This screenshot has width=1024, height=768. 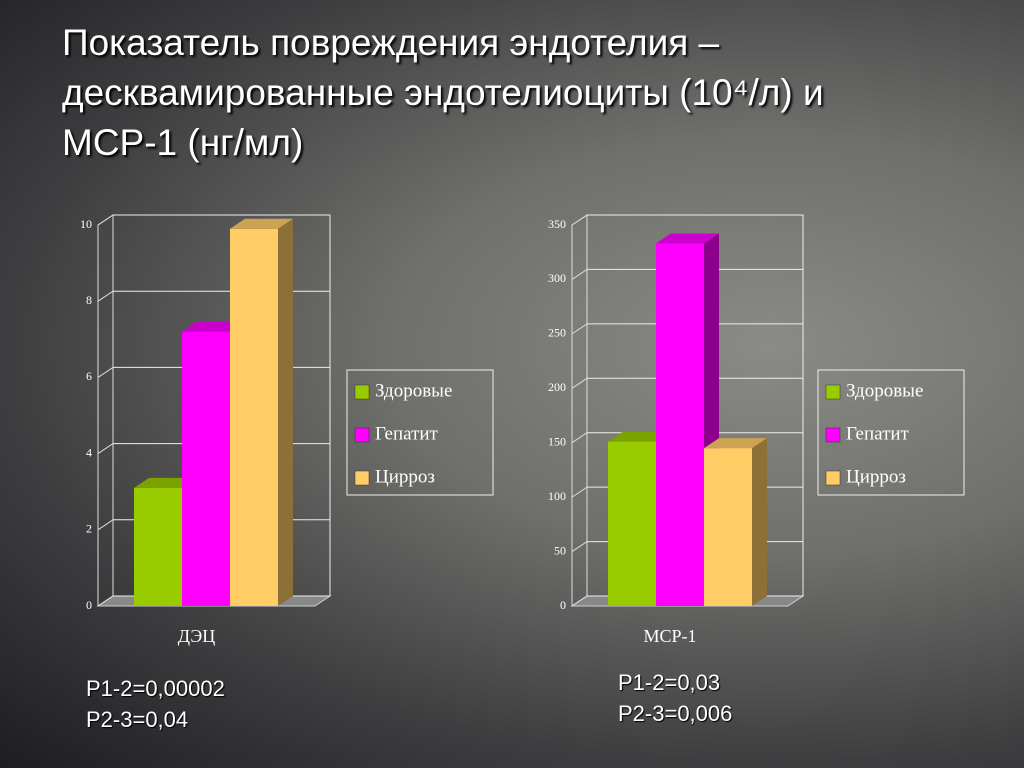 I want to click on y-tick-label: 8, so click(x=89, y=300).